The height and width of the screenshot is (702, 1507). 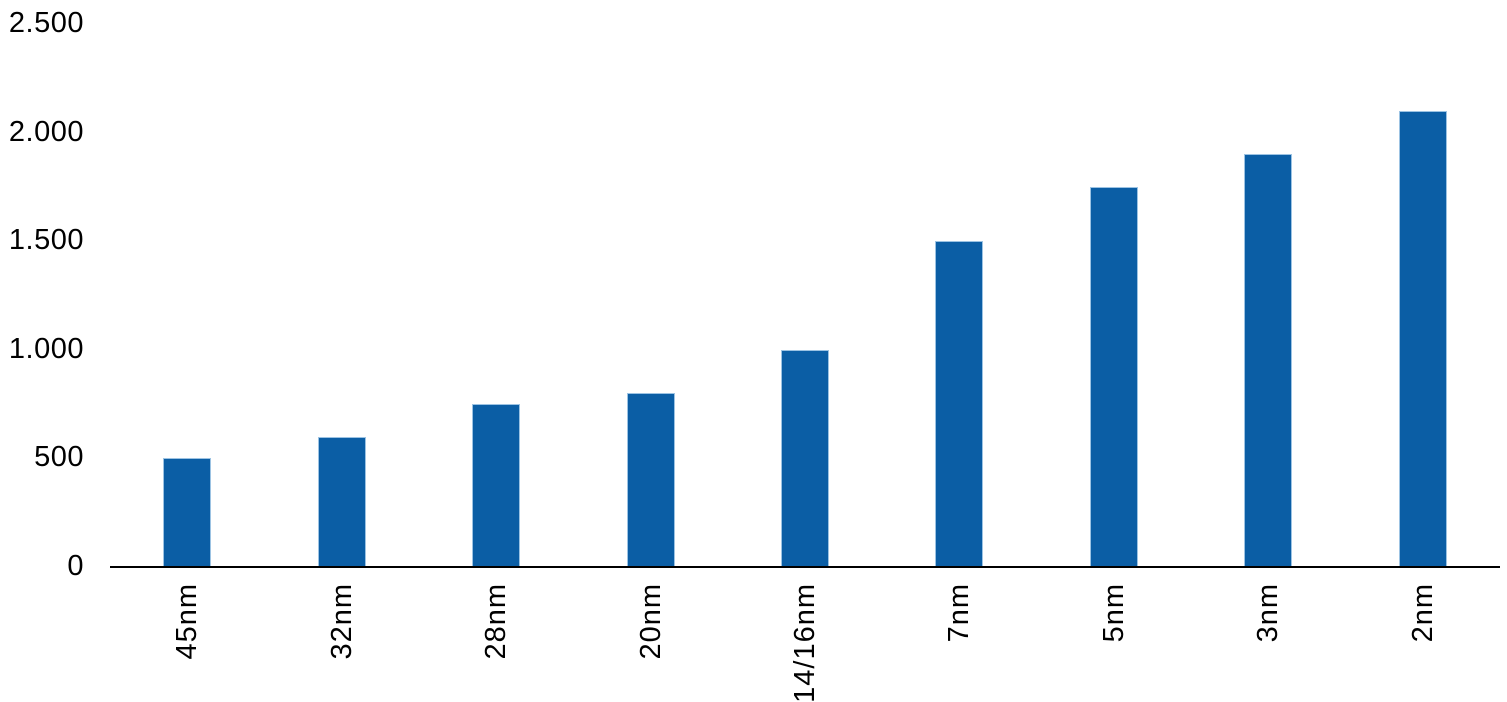 I want to click on x-category-label: 7nm, so click(x=959, y=613).